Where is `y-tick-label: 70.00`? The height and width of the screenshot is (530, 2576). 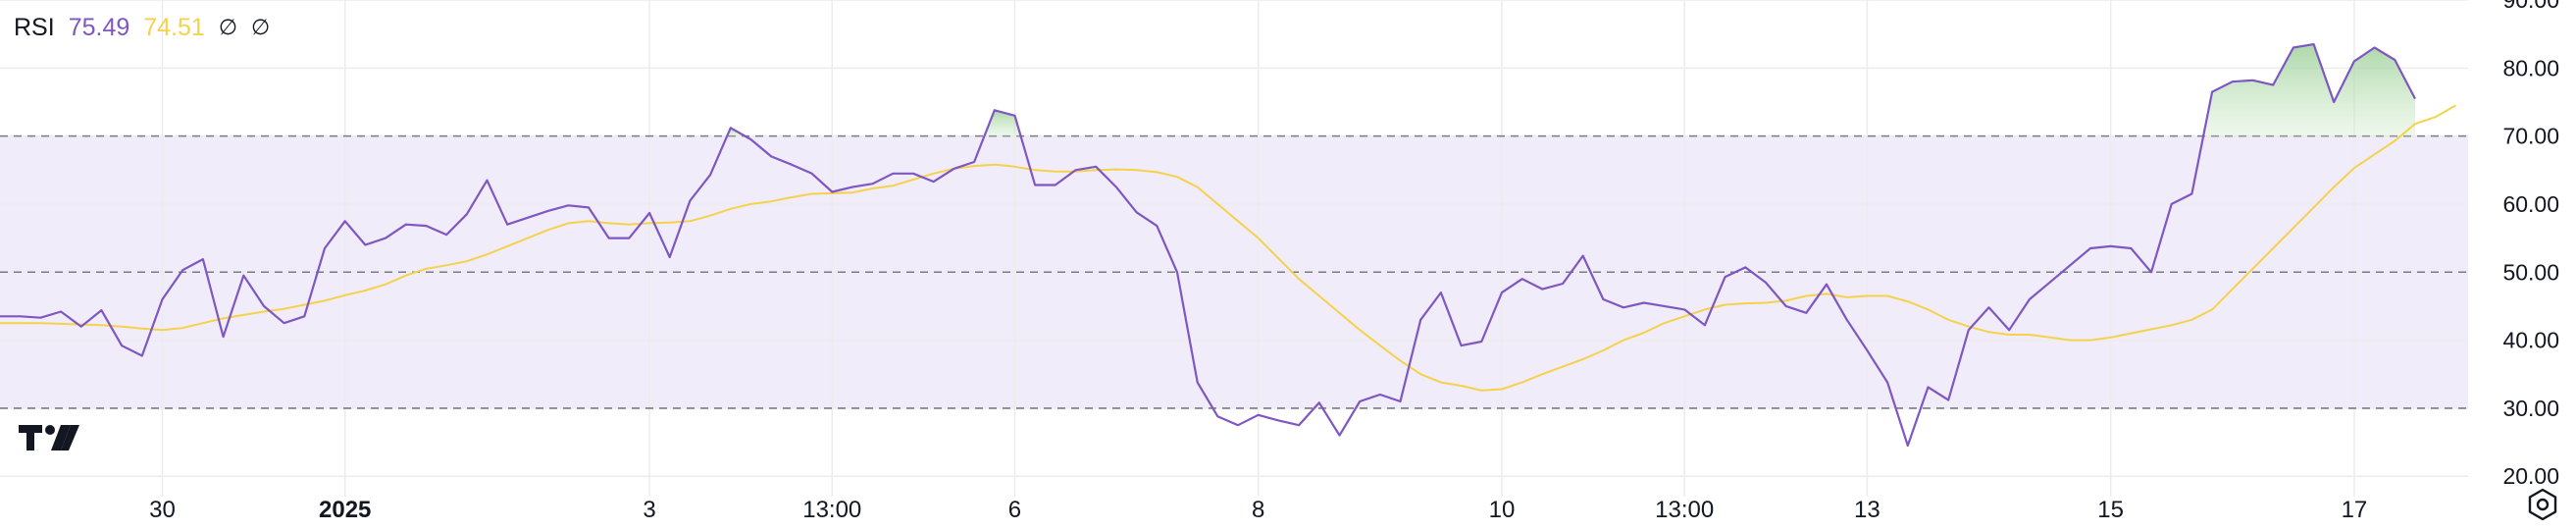 y-tick-label: 70.00 is located at coordinates (2530, 136).